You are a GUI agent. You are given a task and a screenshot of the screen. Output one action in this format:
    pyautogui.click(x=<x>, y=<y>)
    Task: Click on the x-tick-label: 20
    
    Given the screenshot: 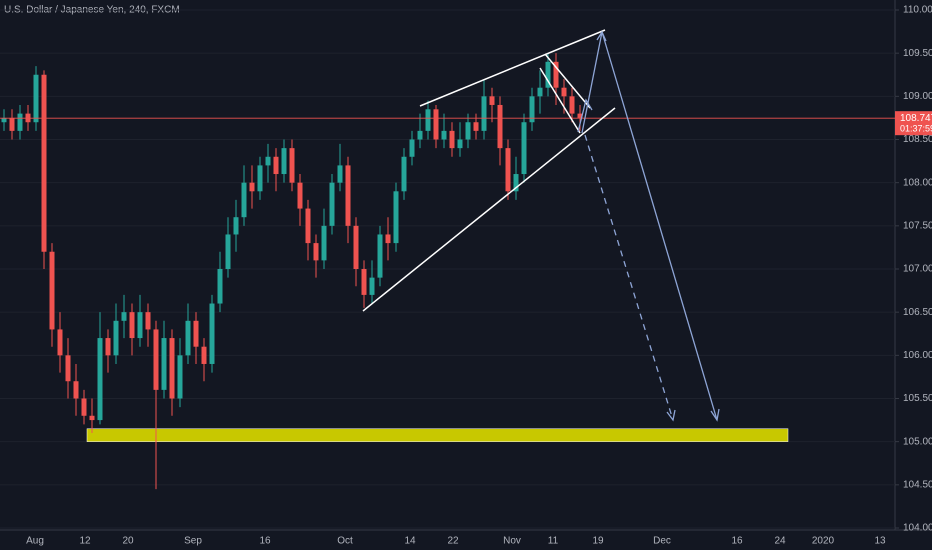 What is the action you would take?
    pyautogui.click(x=128, y=541)
    